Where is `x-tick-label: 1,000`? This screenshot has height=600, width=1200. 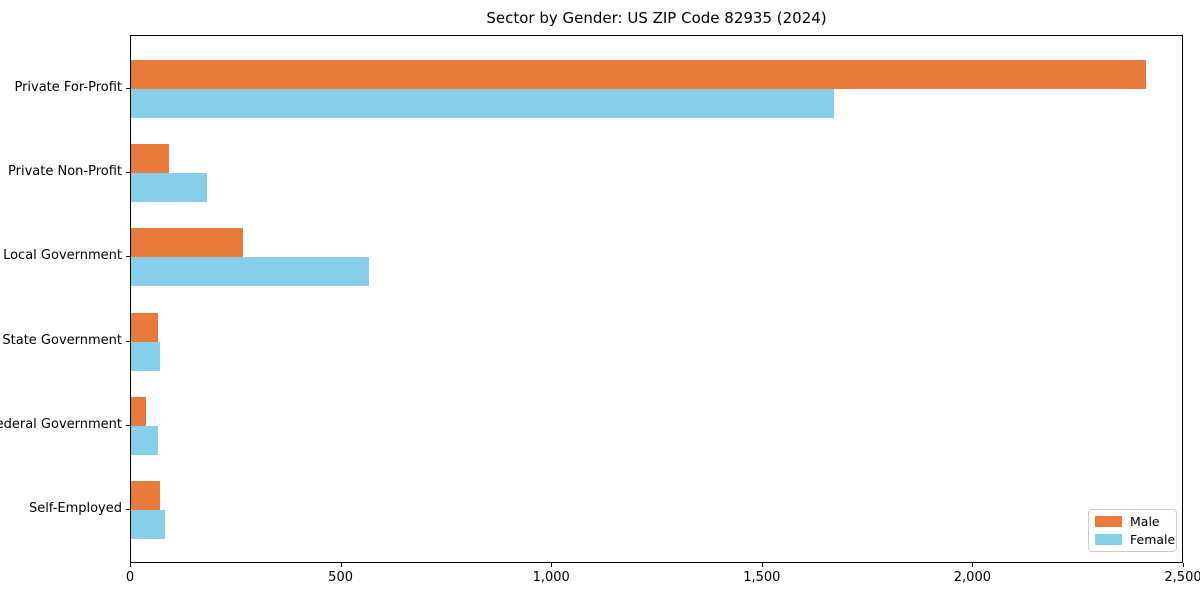 x-tick-label: 1,000 is located at coordinates (551, 577).